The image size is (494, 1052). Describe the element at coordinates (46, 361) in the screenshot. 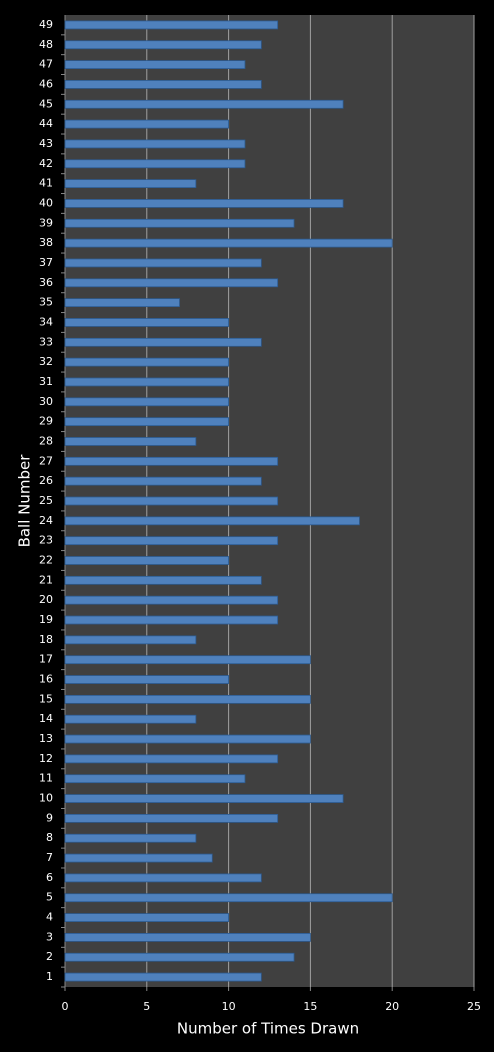

I see `y-tick-label: 32` at that location.